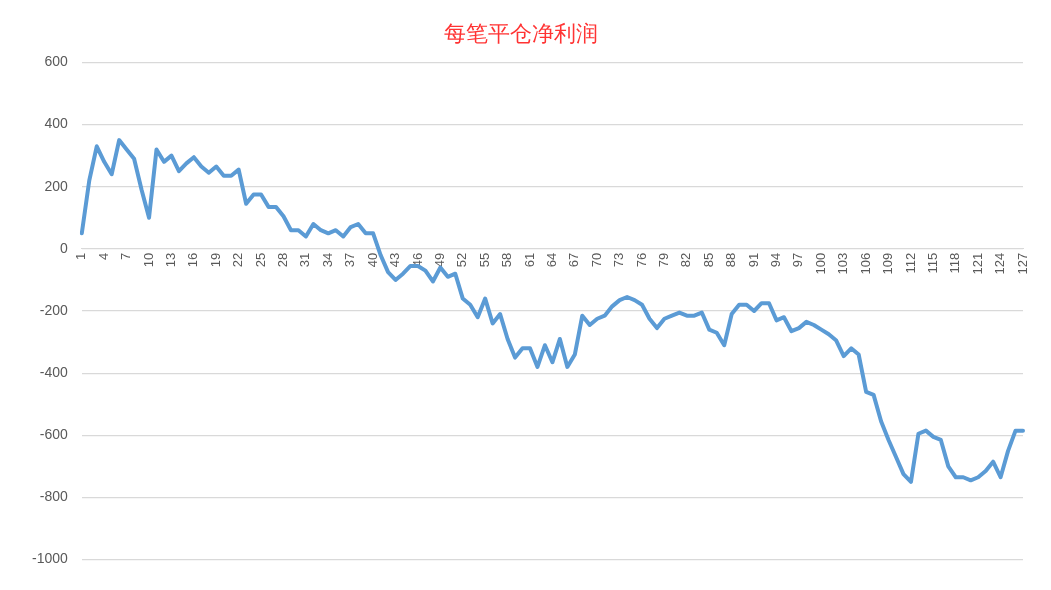 The height and width of the screenshot is (590, 1051). What do you see at coordinates (686, 260) in the screenshot?
I see `x-tick-label: 82` at bounding box center [686, 260].